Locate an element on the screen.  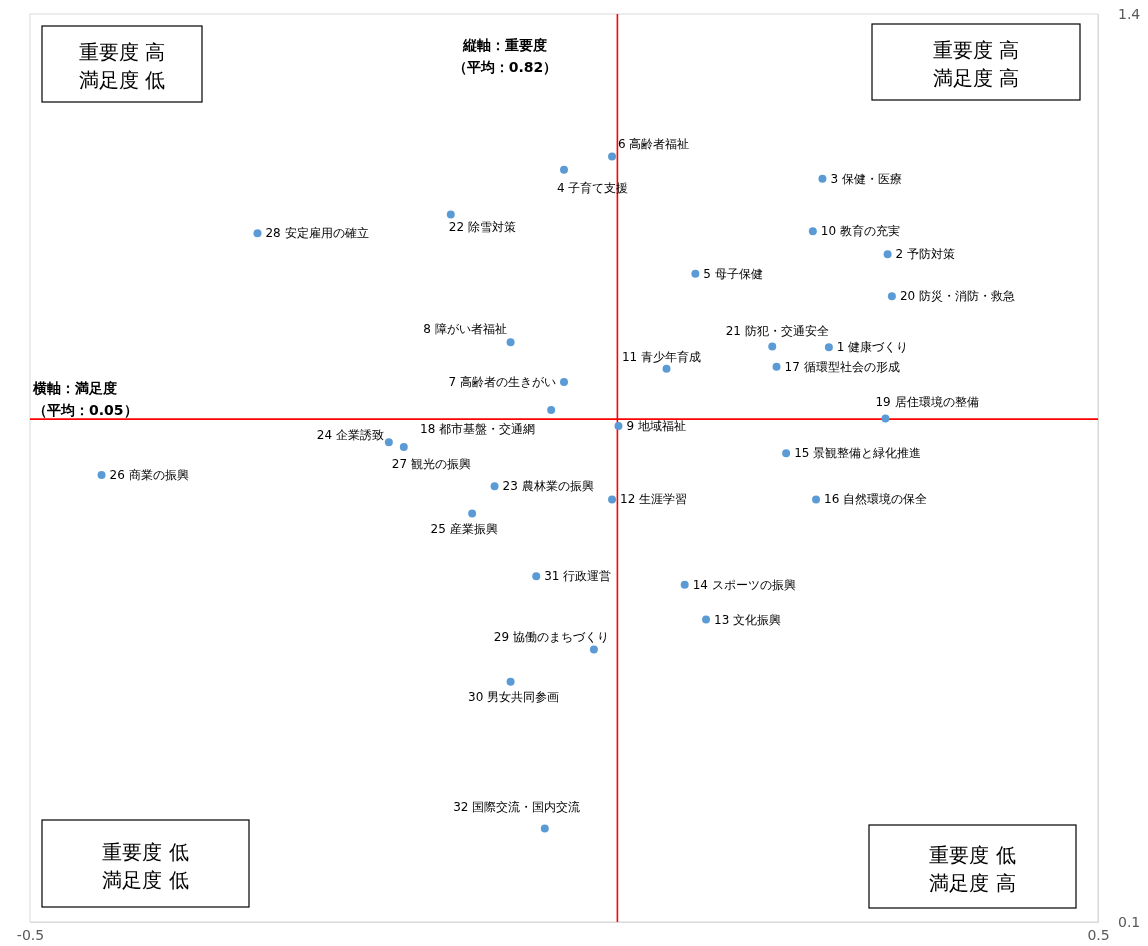
annotation: 24 企業誘致 is located at coordinates (350, 435).